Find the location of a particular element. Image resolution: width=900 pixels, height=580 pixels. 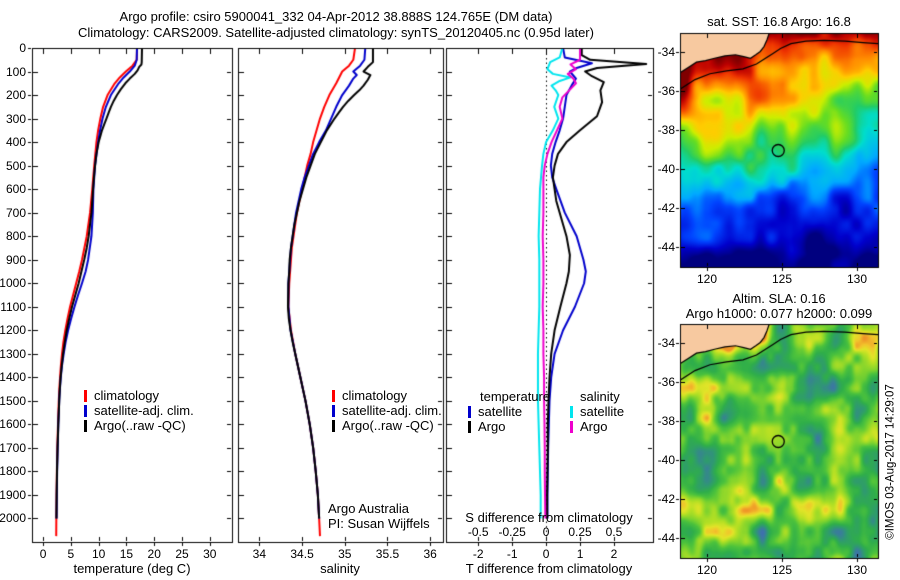

tick-label: 35 is located at coordinates (345, 554).